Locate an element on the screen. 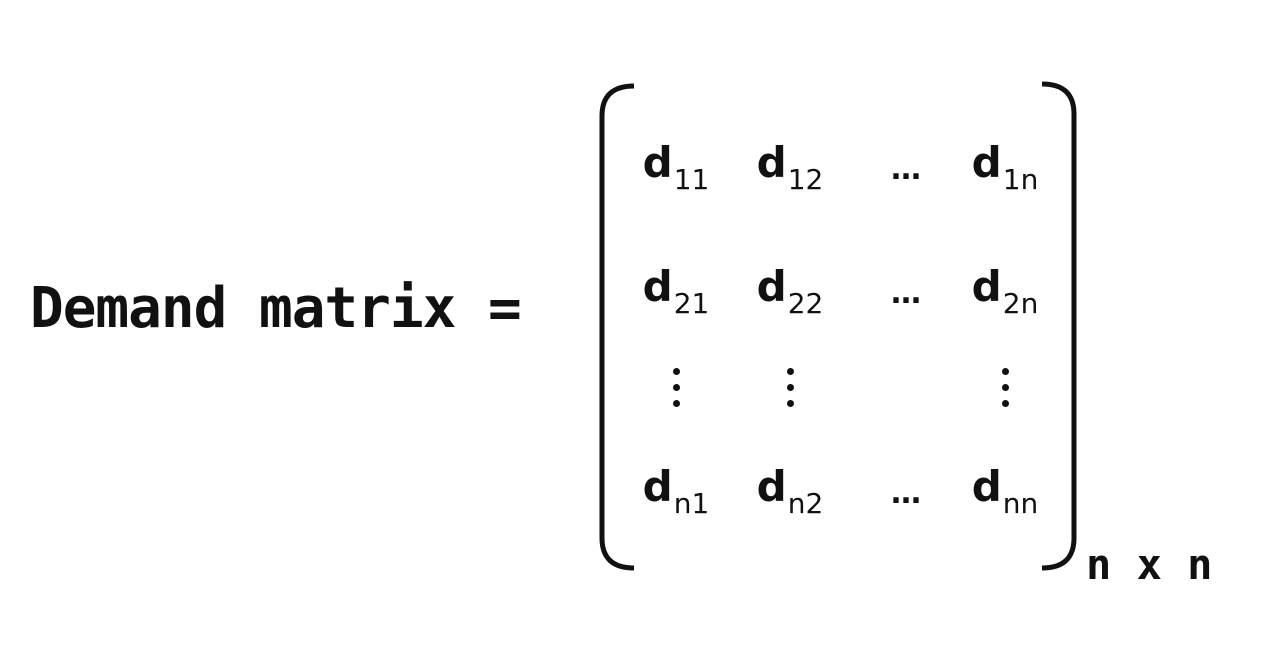 This screenshot has width=1270, height=648. matrix-entry-2n: d2n is located at coordinates (1005, 291).